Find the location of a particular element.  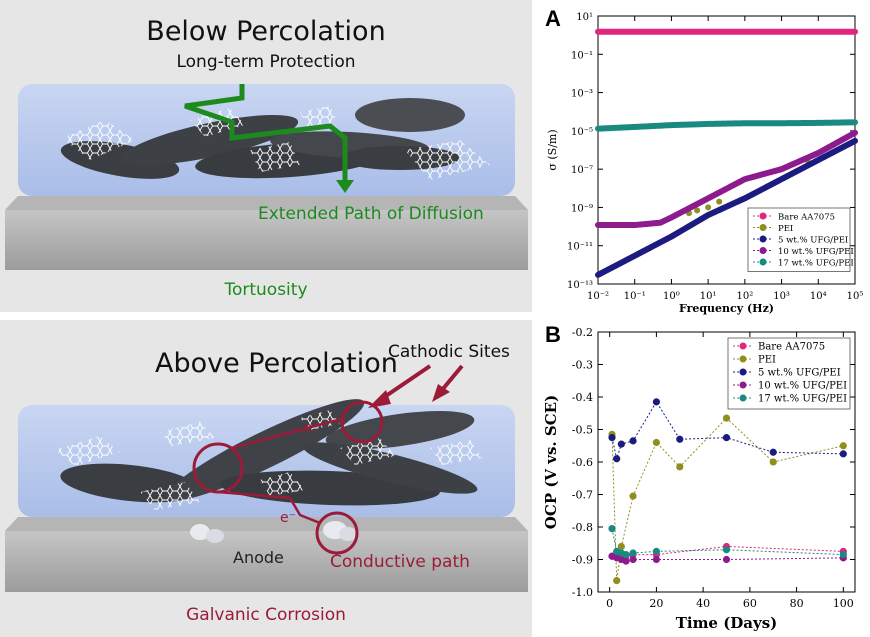

legend-box is located at coordinates (799, 239).